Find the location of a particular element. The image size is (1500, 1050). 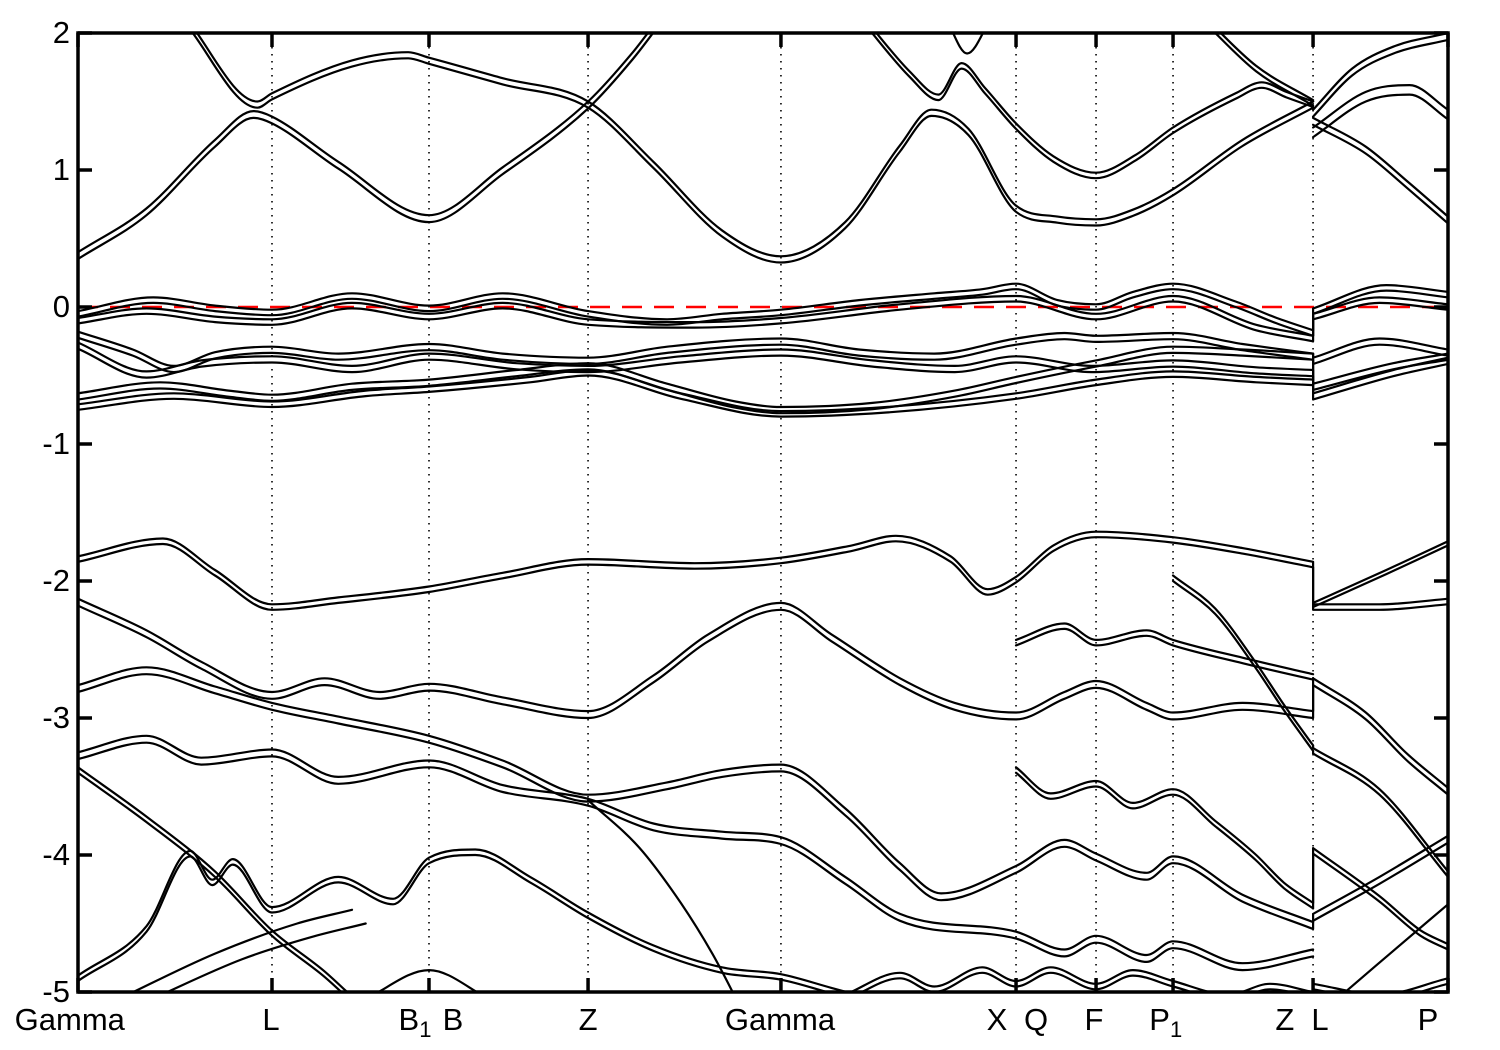

band-deep-right-w is located at coordinates (1231, 861).